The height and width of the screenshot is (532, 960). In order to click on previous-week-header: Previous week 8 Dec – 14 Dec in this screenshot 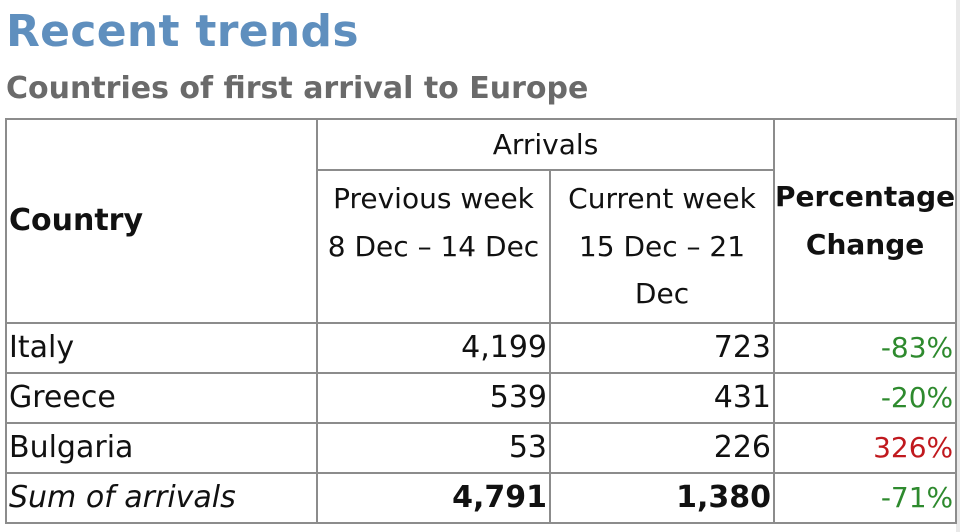, I will do `click(433, 246)`.